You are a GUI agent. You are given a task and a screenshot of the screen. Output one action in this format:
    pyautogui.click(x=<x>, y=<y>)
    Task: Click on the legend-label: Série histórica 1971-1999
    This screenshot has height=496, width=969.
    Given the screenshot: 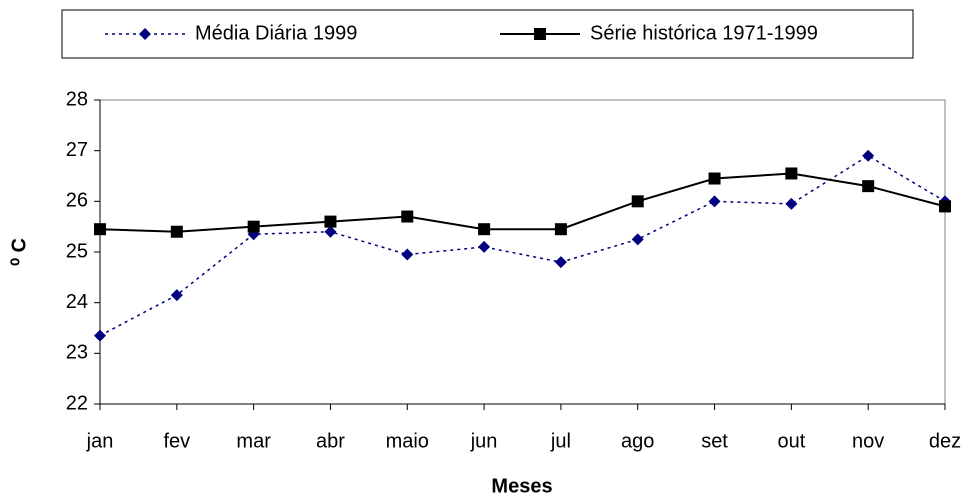 What is the action you would take?
    pyautogui.click(x=704, y=33)
    